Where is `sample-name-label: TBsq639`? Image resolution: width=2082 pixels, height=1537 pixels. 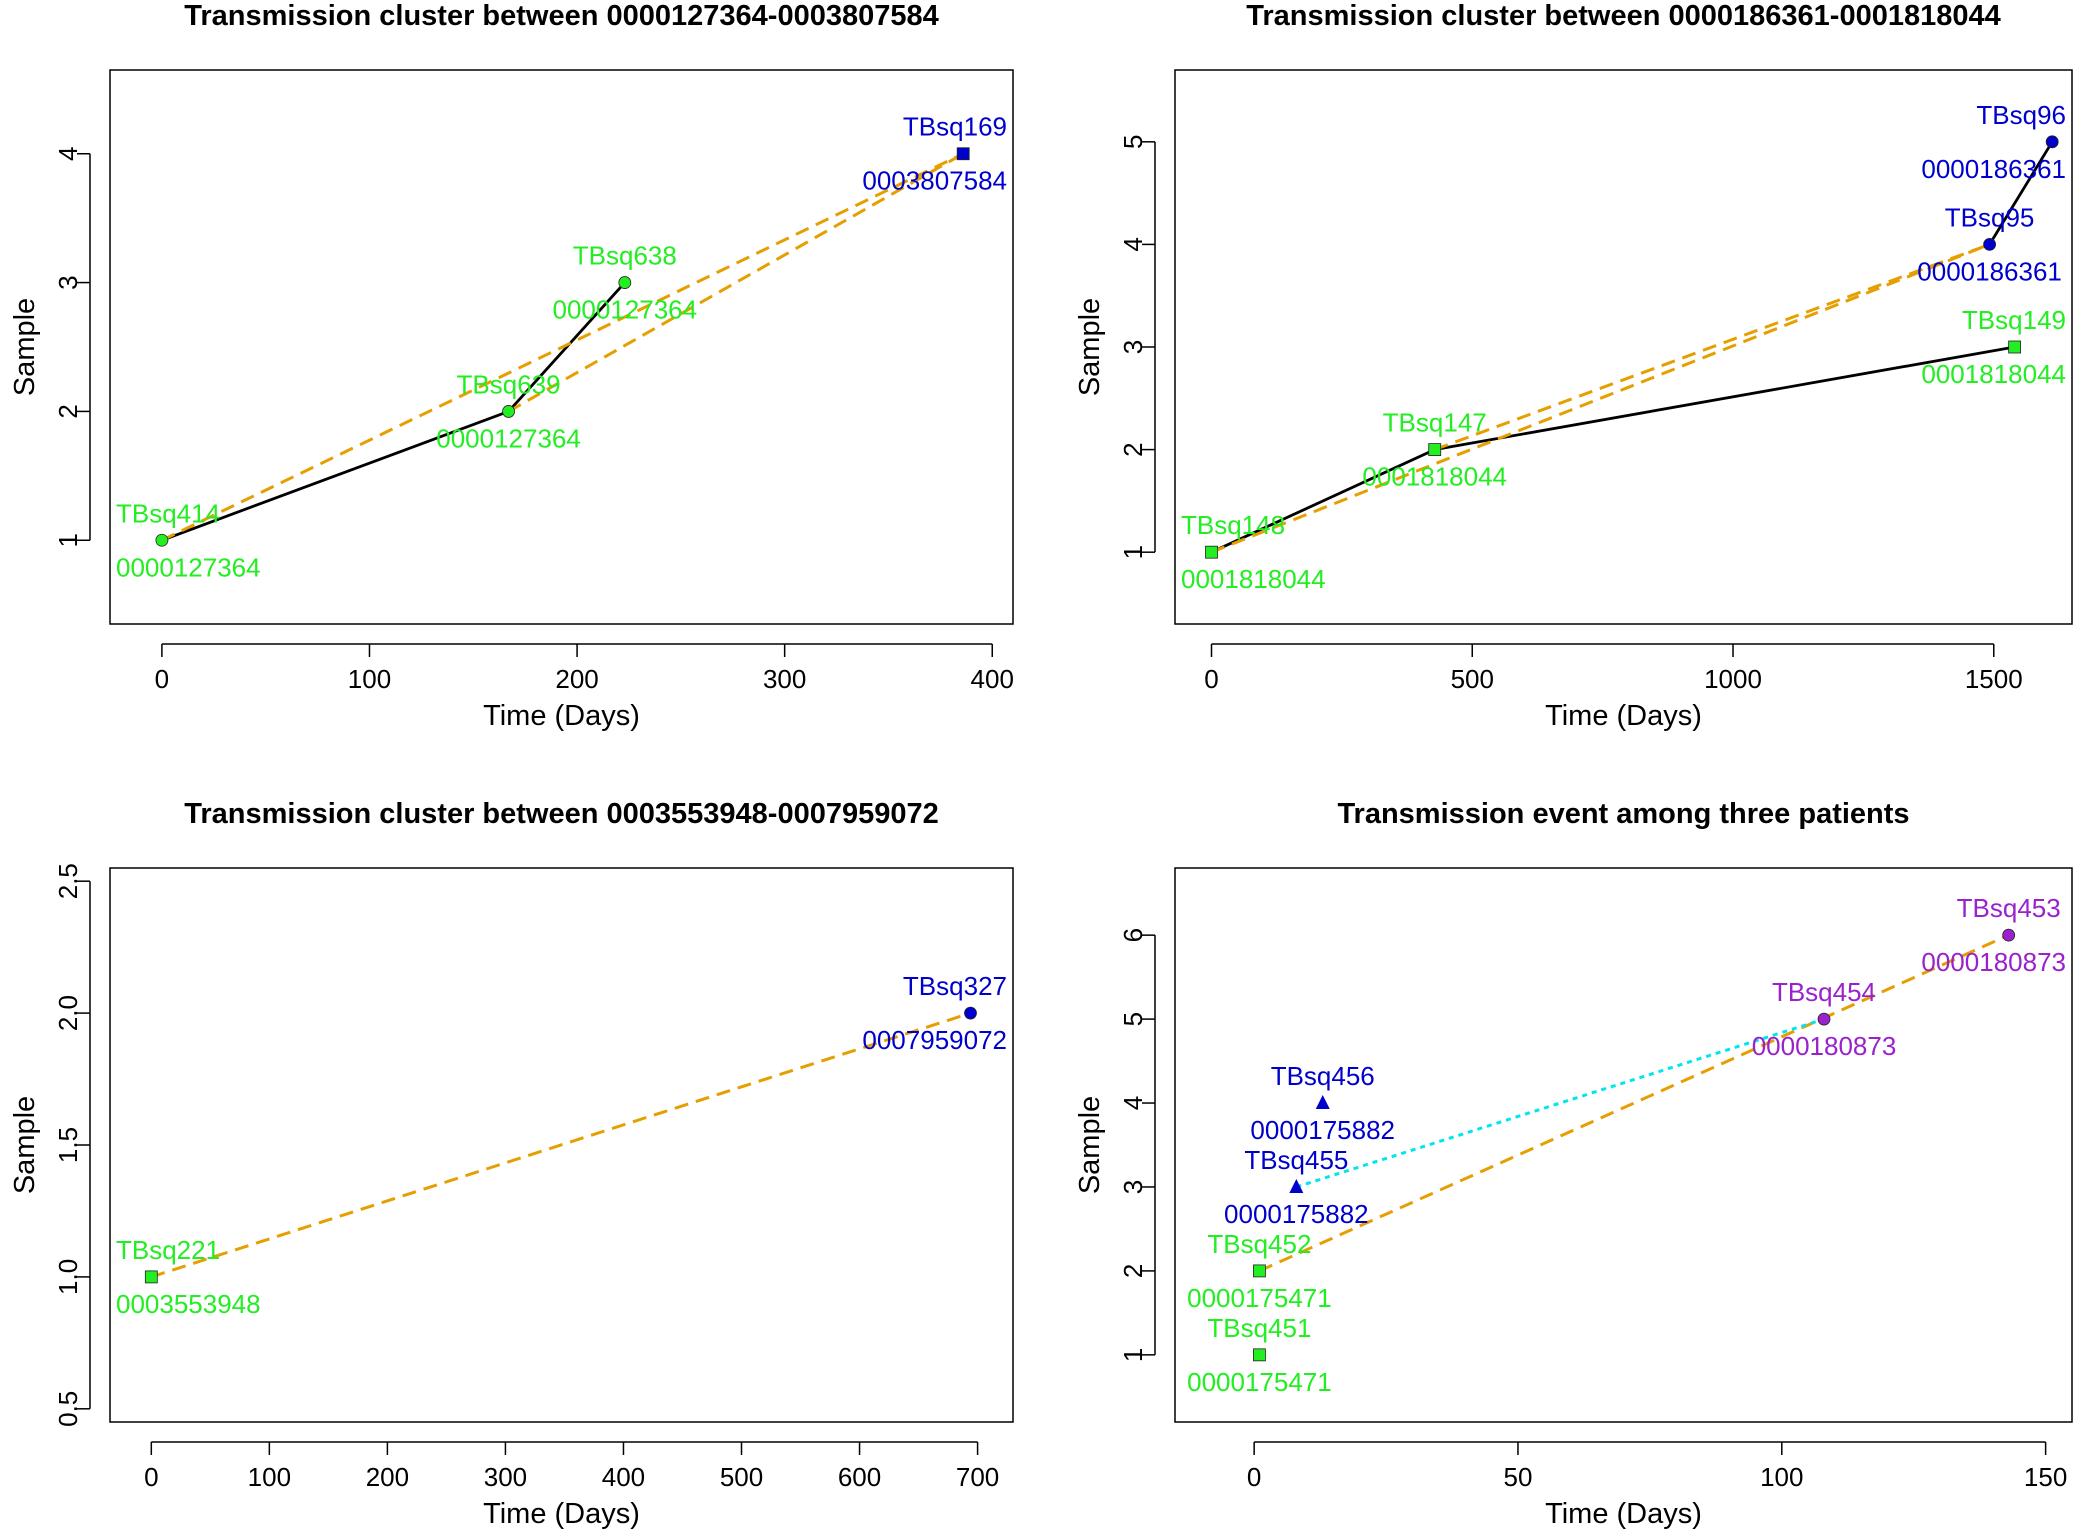 sample-name-label: TBsq639 is located at coordinates (509, 384).